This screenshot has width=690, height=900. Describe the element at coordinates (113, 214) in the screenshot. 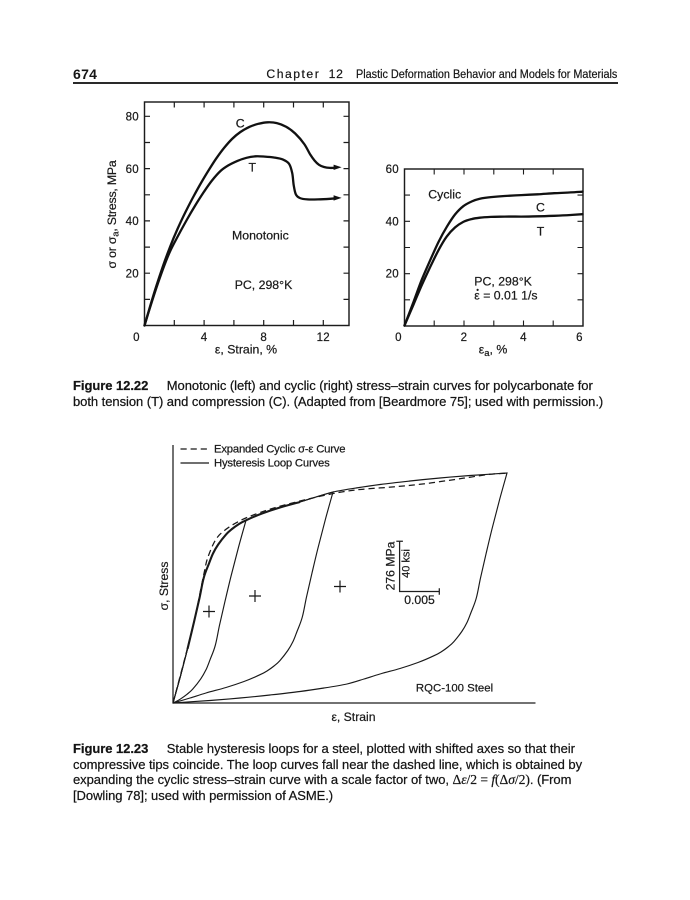

I see `svg-text: σ or σa, Stress, MPa` at that location.